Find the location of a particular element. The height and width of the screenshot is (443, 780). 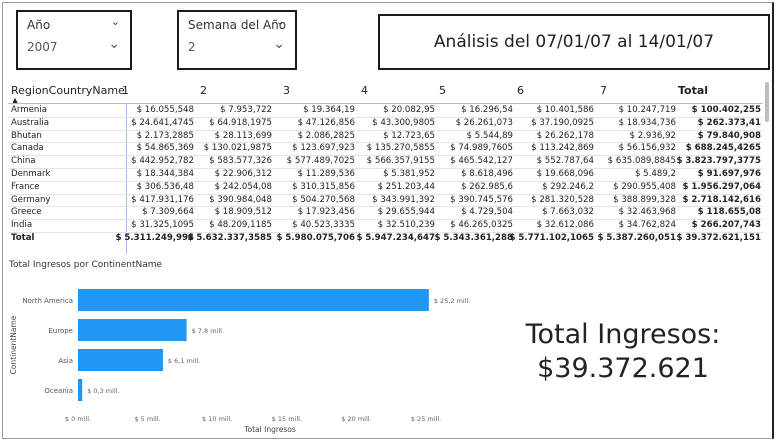

data-label: $ 7,8 mill. is located at coordinates (208, 331).